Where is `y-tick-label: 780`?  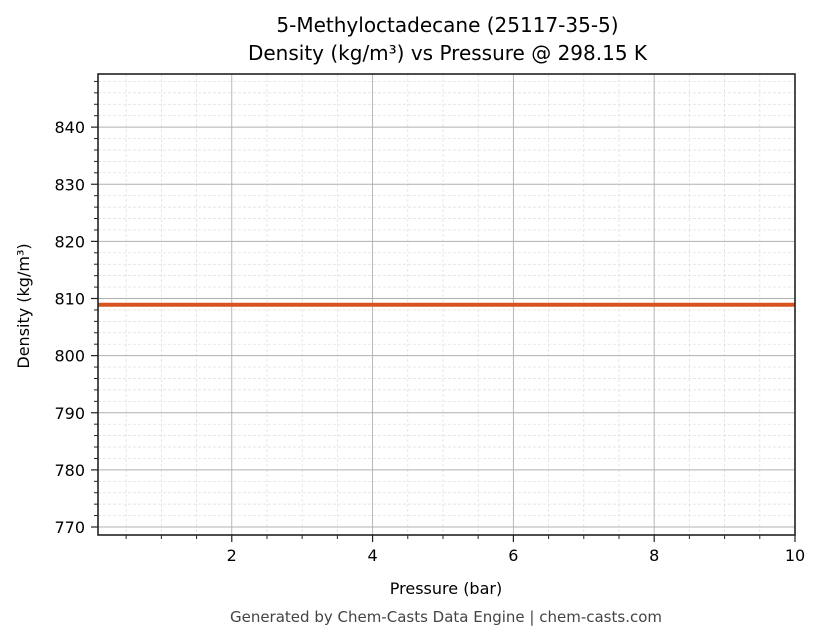 y-tick-label: 780 is located at coordinates (69, 470).